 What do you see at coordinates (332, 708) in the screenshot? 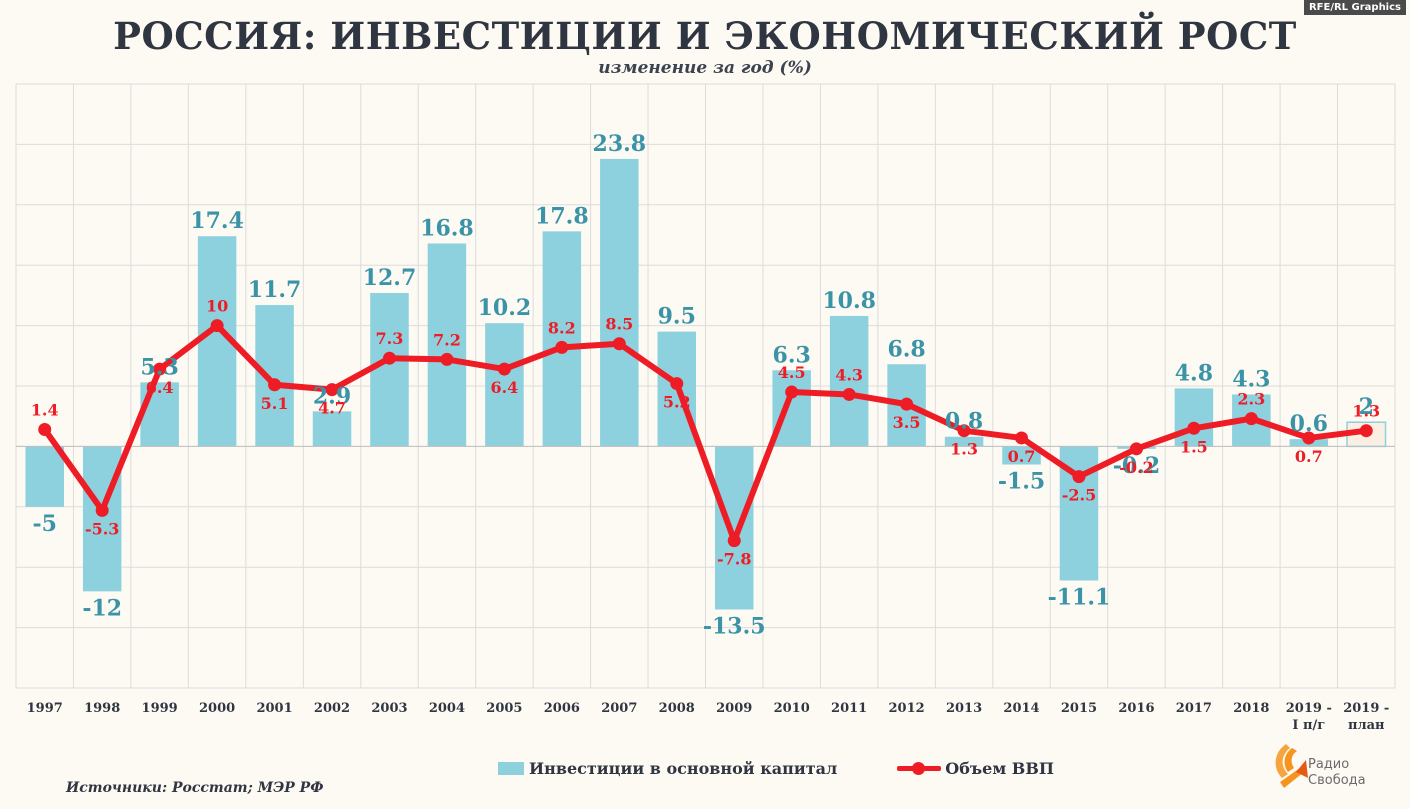
I see `x-tick-label: 2002` at bounding box center [332, 708].